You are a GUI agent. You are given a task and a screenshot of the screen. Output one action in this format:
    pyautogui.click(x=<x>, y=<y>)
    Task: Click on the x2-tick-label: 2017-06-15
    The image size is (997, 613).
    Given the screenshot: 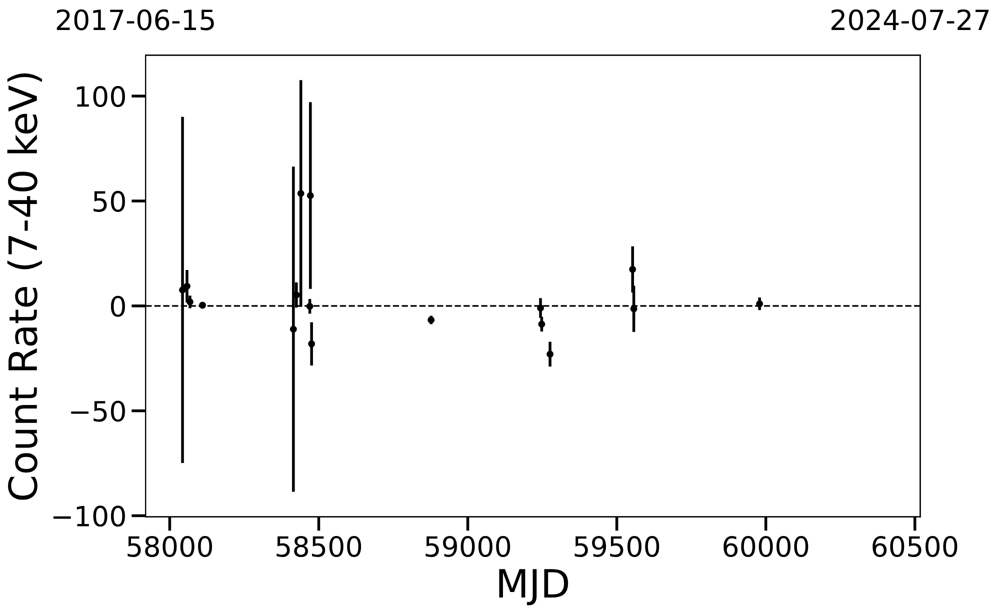 What is the action you would take?
    pyautogui.click(x=135, y=19)
    